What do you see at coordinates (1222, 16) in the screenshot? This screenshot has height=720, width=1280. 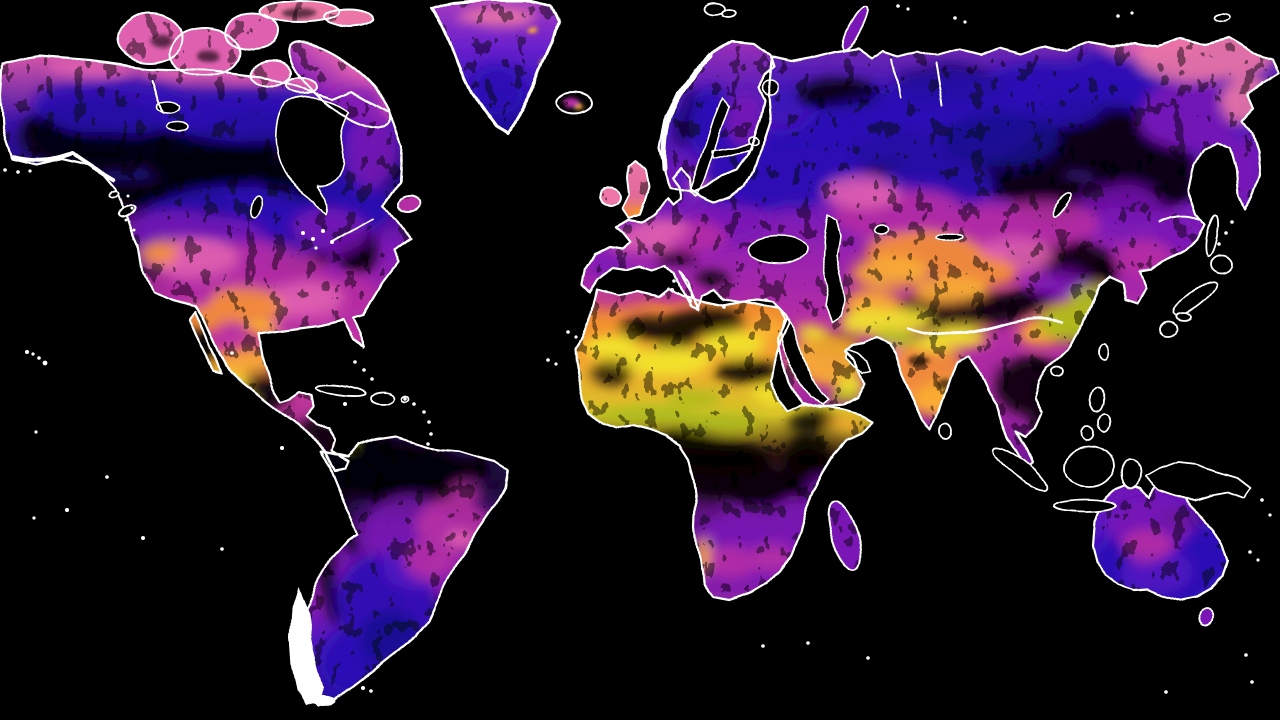 I see `island-wrangel` at bounding box center [1222, 16].